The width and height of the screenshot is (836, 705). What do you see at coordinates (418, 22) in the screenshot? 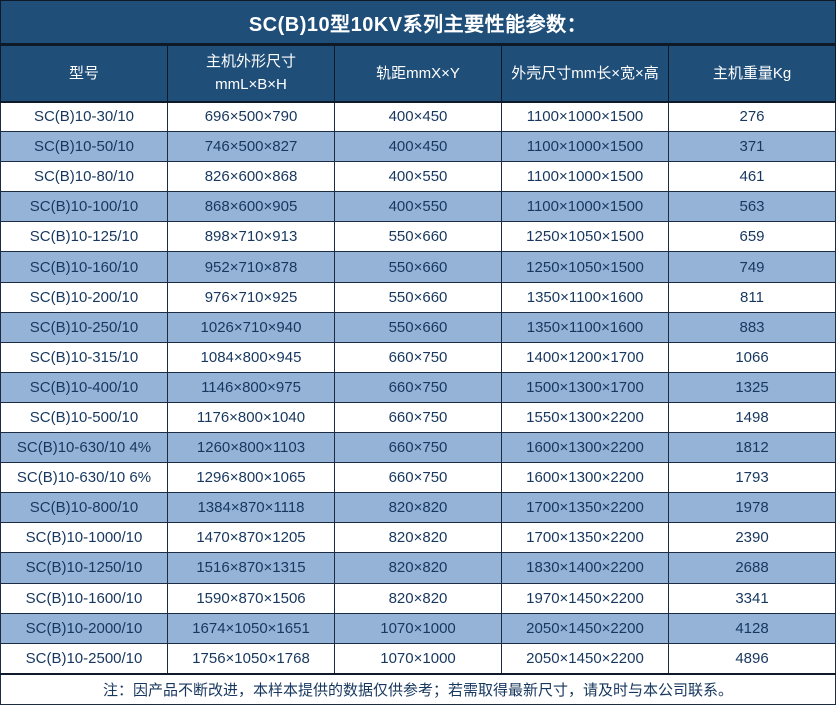
I see `page-title: SC(B)10型10KV系列主要性能参数：` at bounding box center [418, 22].